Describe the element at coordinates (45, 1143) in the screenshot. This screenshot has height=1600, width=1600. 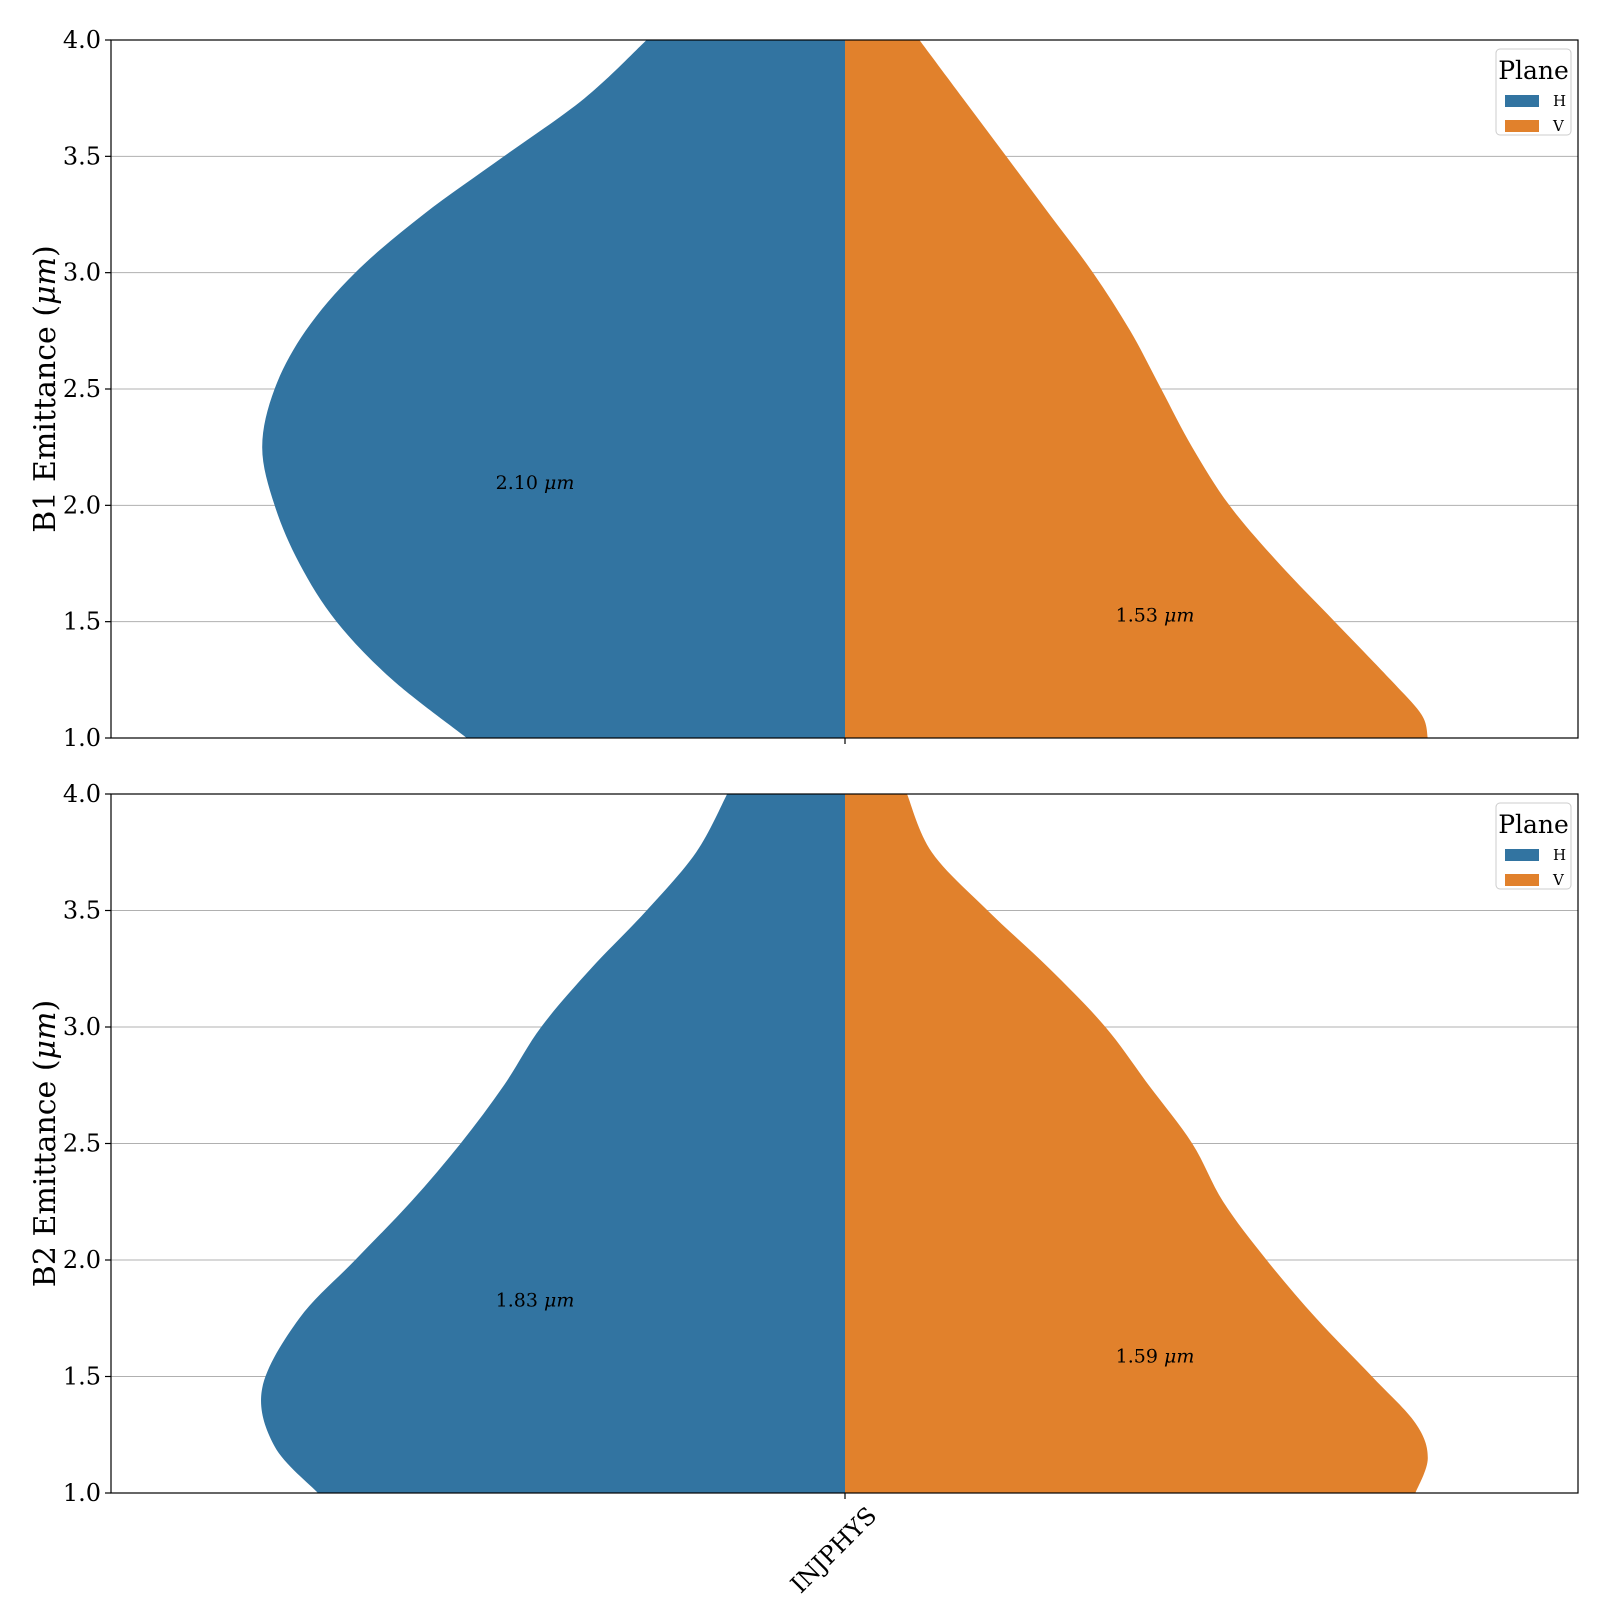
I see `y-axis-label: B2 Emittance (μm)` at that location.